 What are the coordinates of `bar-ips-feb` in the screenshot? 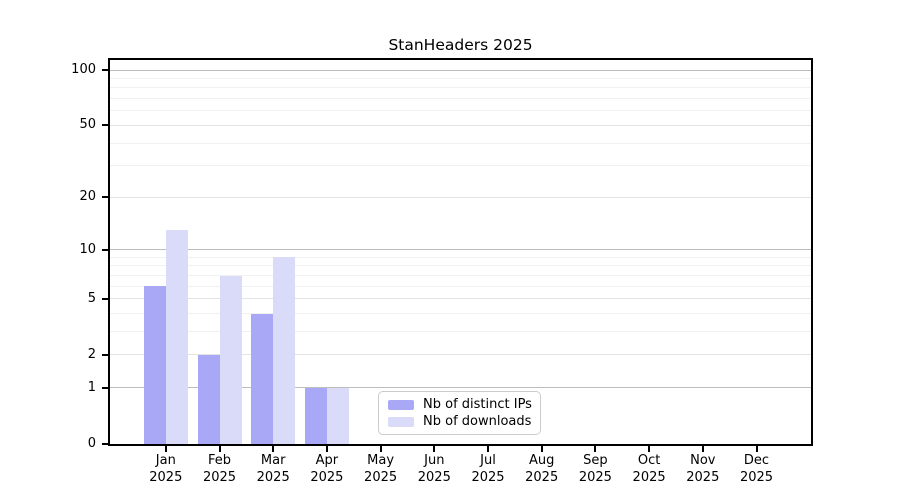 It's located at (208, 399).